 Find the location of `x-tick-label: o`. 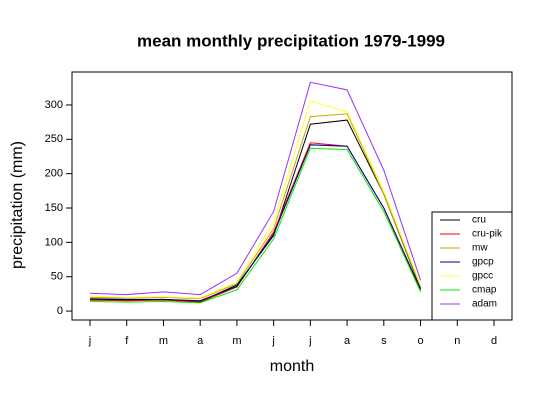

x-tick-label: o is located at coordinates (420, 341).